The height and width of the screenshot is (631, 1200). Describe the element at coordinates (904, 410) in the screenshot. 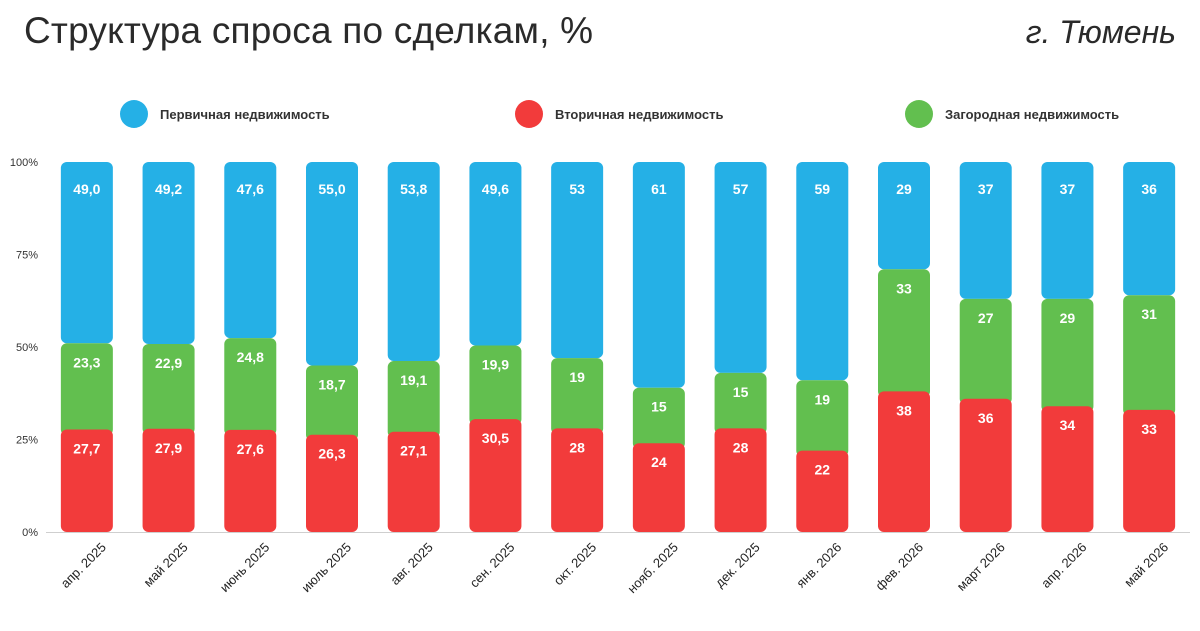

I see `data-label: 38` at that location.